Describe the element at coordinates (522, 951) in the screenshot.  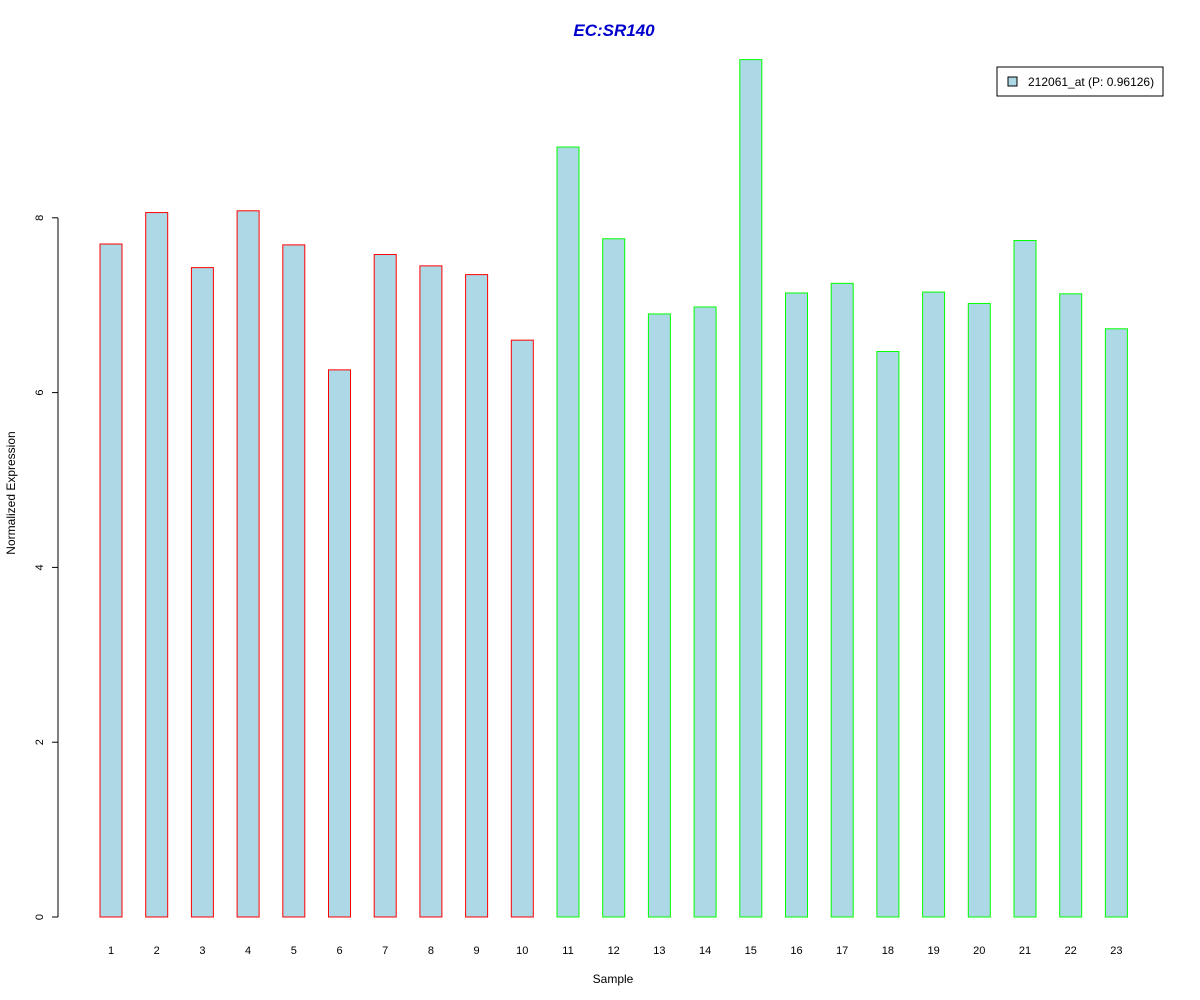
I see `x-tick-label: 10` at that location.